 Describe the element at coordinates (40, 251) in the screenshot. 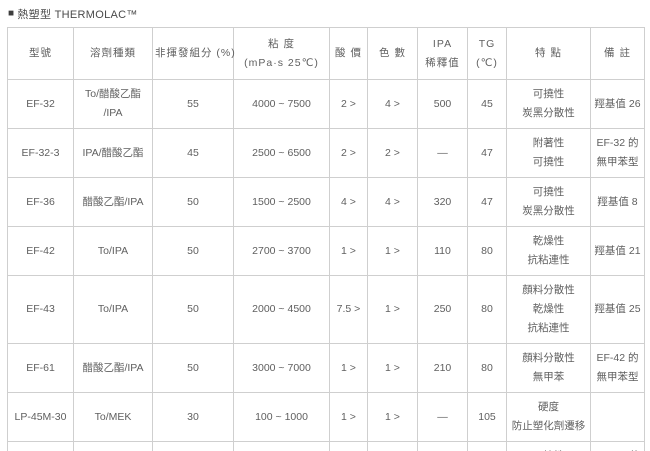

I see `cell-model: EF-42` at that location.